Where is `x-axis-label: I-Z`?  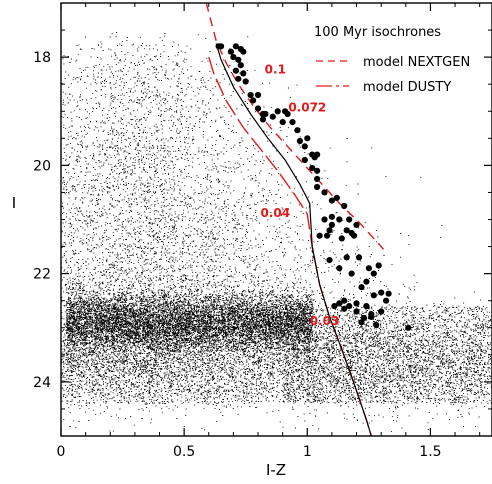 x-axis-label: I-Z is located at coordinates (276, 470).